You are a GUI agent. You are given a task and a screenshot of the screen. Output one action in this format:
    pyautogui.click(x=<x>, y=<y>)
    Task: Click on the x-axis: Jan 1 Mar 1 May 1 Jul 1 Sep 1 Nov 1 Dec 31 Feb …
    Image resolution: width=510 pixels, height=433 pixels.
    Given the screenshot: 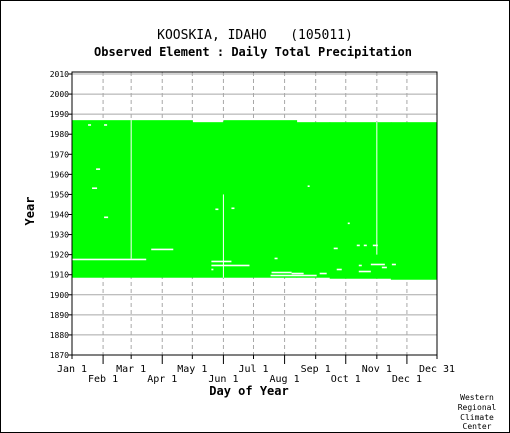 What is the action you would take?
    pyautogui.click(x=256, y=370)
    